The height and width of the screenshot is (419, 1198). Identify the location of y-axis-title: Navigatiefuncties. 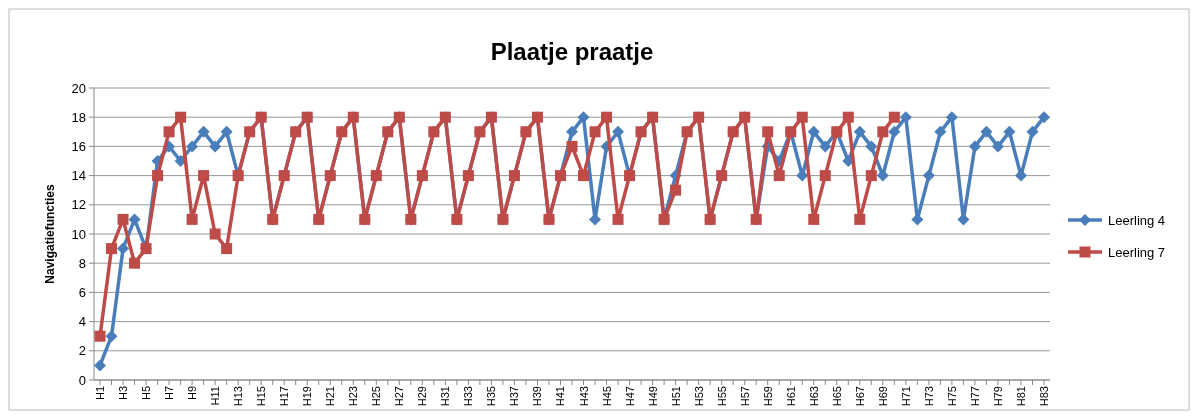
(50, 234).